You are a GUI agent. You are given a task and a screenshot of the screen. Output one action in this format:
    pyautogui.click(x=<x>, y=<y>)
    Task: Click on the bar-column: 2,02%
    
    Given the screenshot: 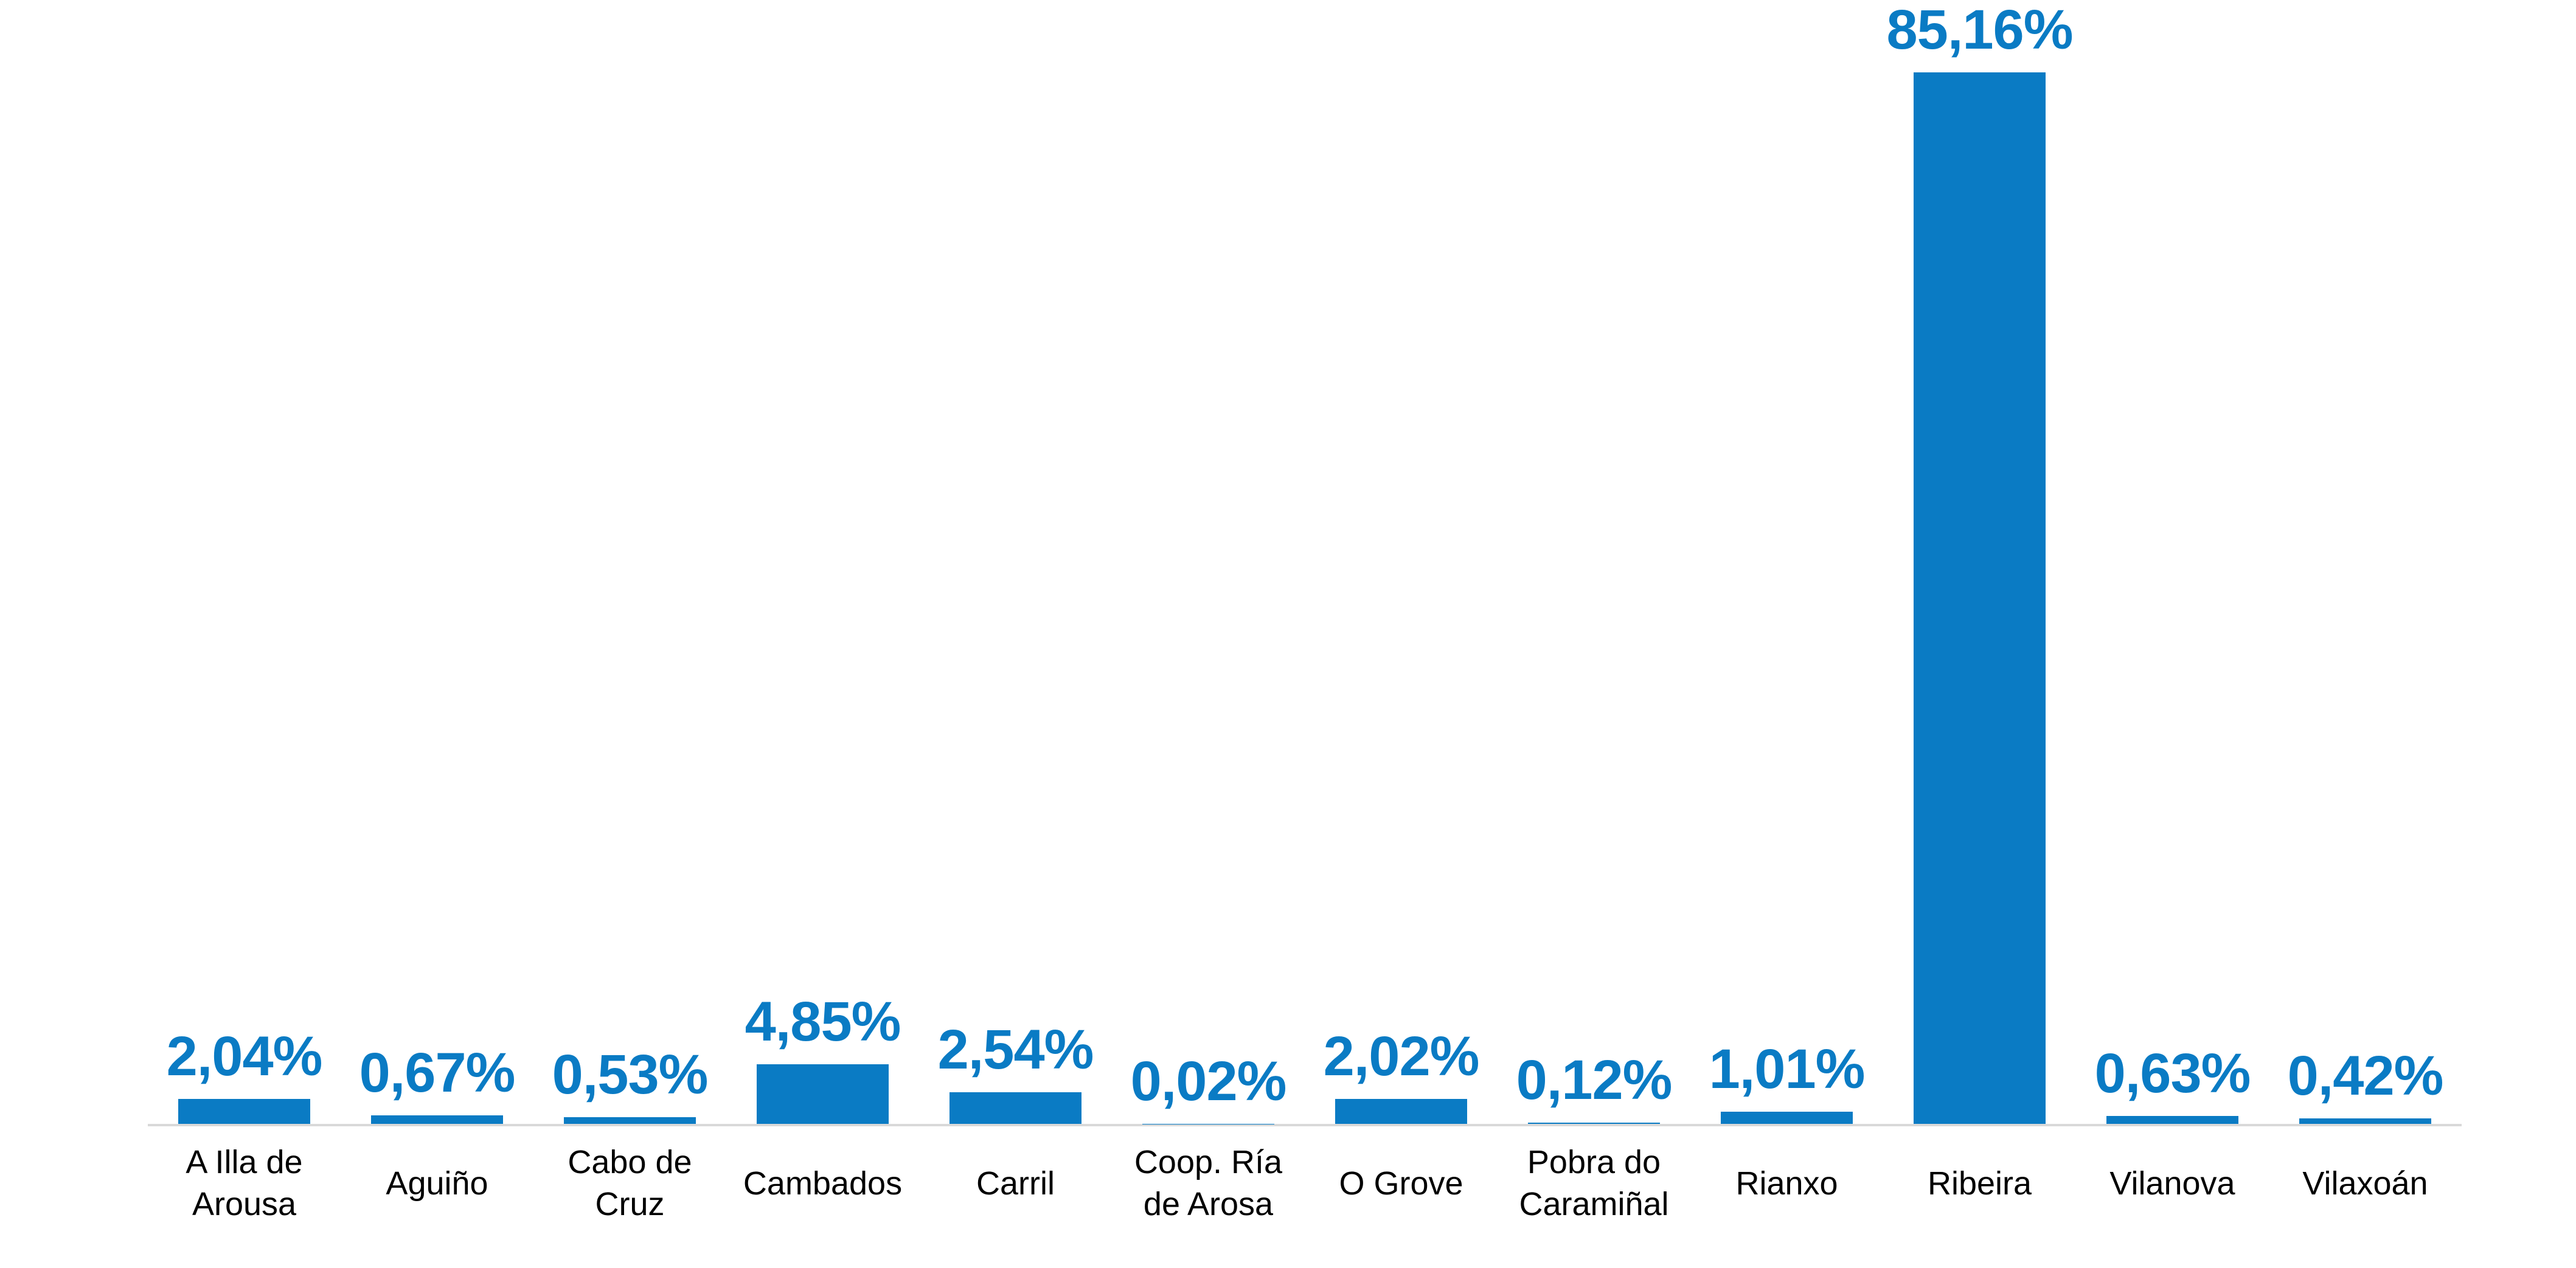 What is the action you would take?
    pyautogui.click(x=1401, y=562)
    